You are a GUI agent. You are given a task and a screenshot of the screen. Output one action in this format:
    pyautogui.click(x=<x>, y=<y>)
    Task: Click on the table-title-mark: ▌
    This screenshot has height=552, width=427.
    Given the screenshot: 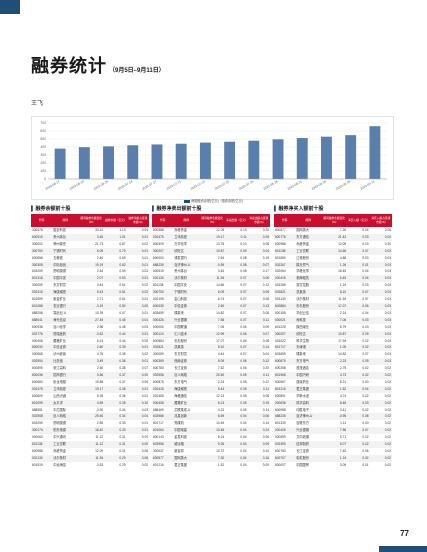 What is the action you would take?
    pyautogui.click(x=154, y=209)
    